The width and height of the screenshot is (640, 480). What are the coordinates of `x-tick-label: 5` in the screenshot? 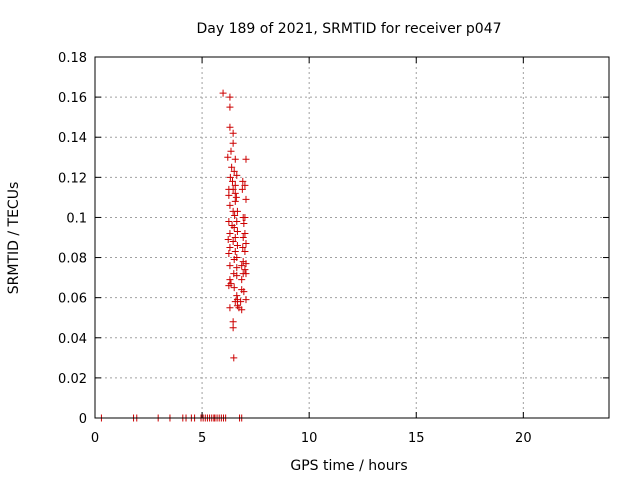 It's located at (202, 438).